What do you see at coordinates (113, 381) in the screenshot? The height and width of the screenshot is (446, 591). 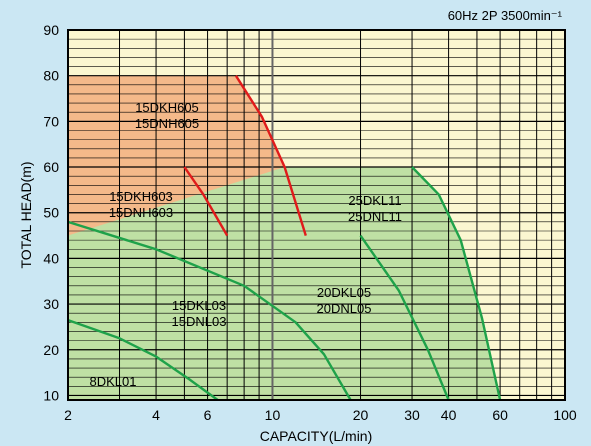 I see `series-label-5: 8DKL01` at bounding box center [113, 381].